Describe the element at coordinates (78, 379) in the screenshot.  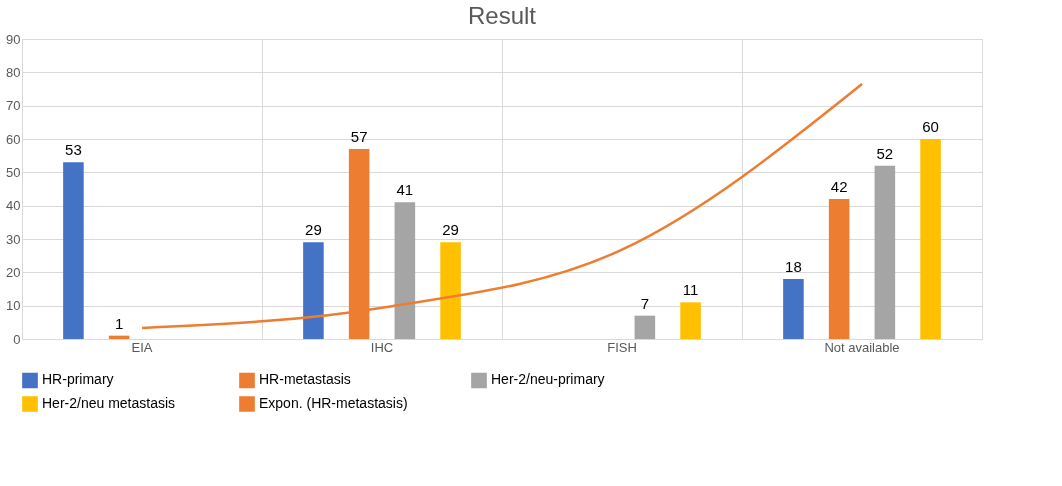
I see `legend-label: HR-primary` at that location.